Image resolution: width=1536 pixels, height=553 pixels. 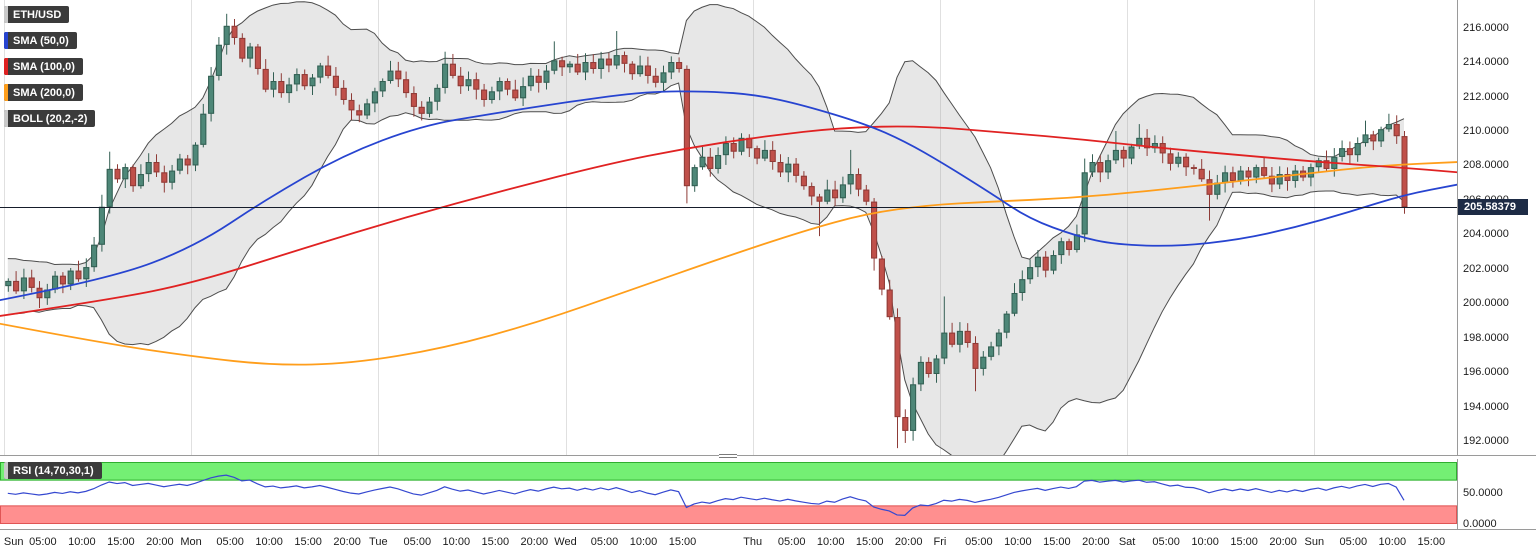 What do you see at coordinates (768, 457) in the screenshot?
I see `pane-divider` at bounding box center [768, 457].